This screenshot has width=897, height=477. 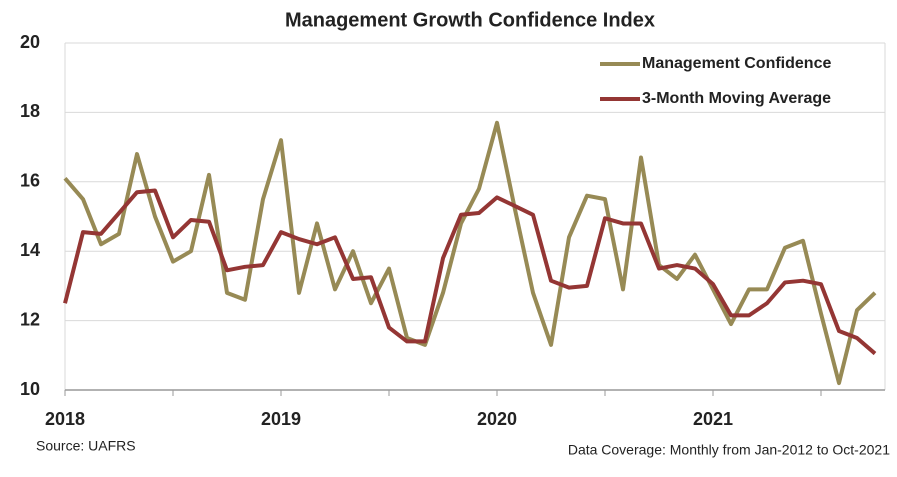 I want to click on source: Source: UAFRS, so click(x=86, y=446).